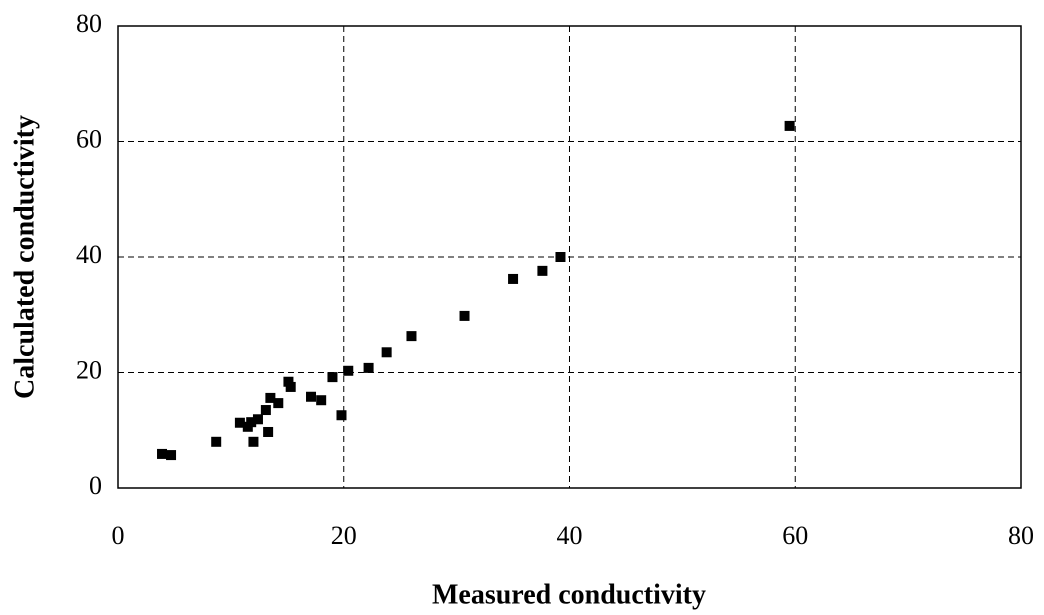 This screenshot has width=1044, height=615. Describe the element at coordinates (344, 535) in the screenshot. I see `x-tick-label: 20` at that location.